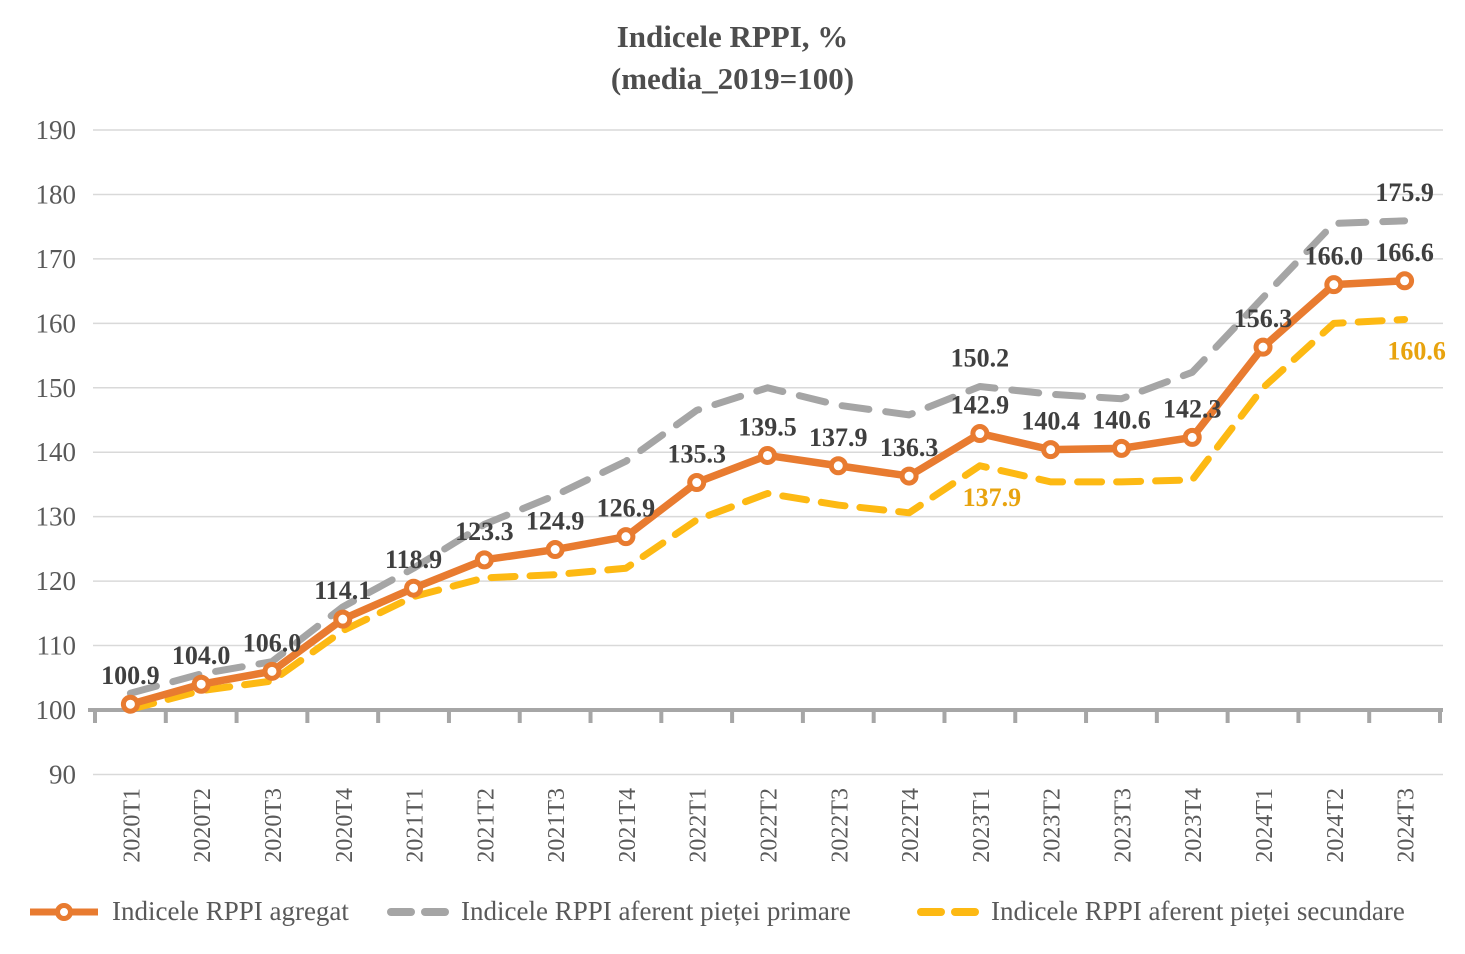 This screenshot has height=954, width=1465. What do you see at coordinates (272, 642) in the screenshot?
I see `data-label: 106.0` at bounding box center [272, 642].